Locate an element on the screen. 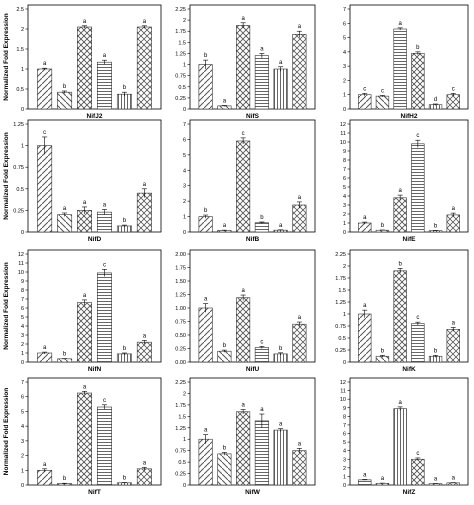 The height and width of the screenshot is (505, 474). x-axis-label: NifB is located at coordinates (253, 239).